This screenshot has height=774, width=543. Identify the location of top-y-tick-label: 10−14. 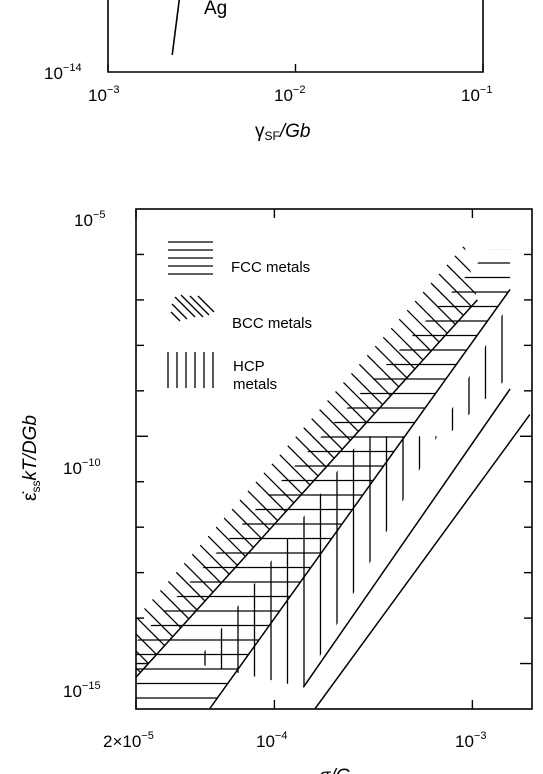
(63, 72).